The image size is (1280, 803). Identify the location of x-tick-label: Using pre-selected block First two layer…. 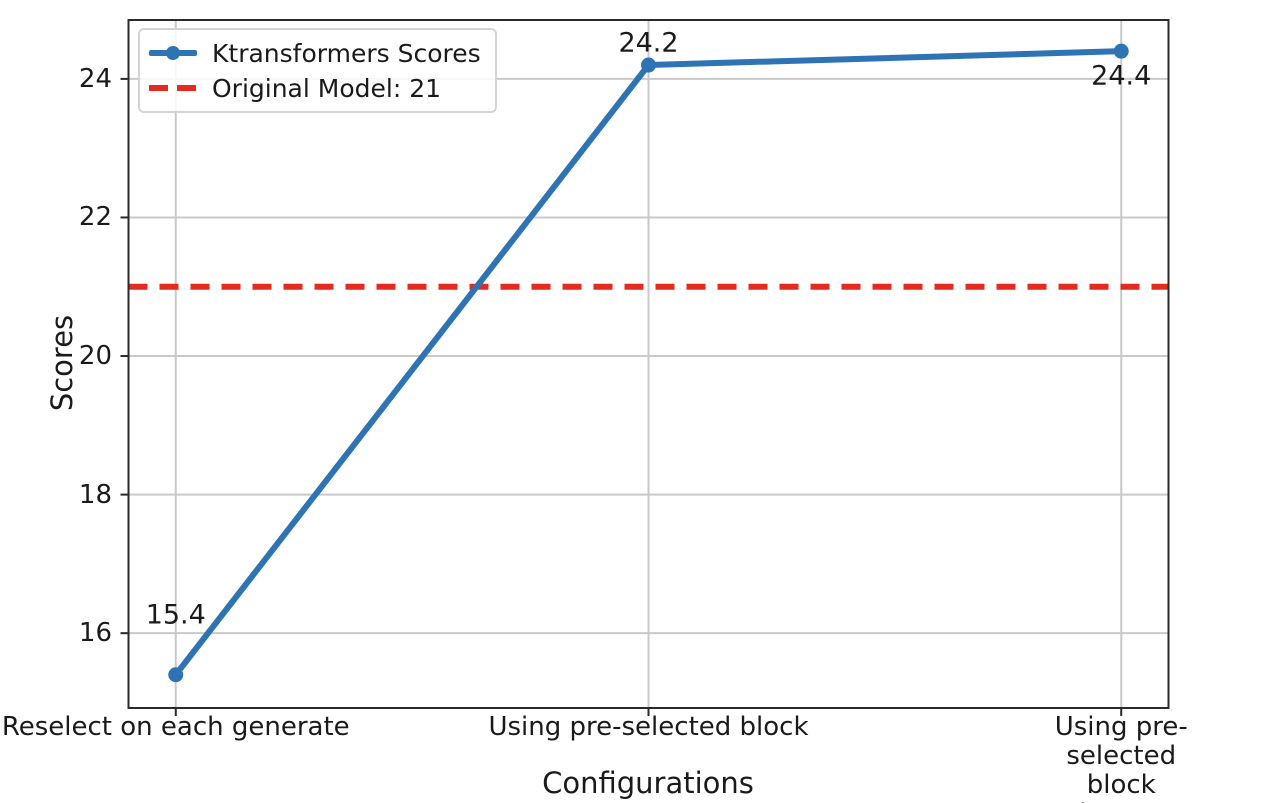
(1121, 757).